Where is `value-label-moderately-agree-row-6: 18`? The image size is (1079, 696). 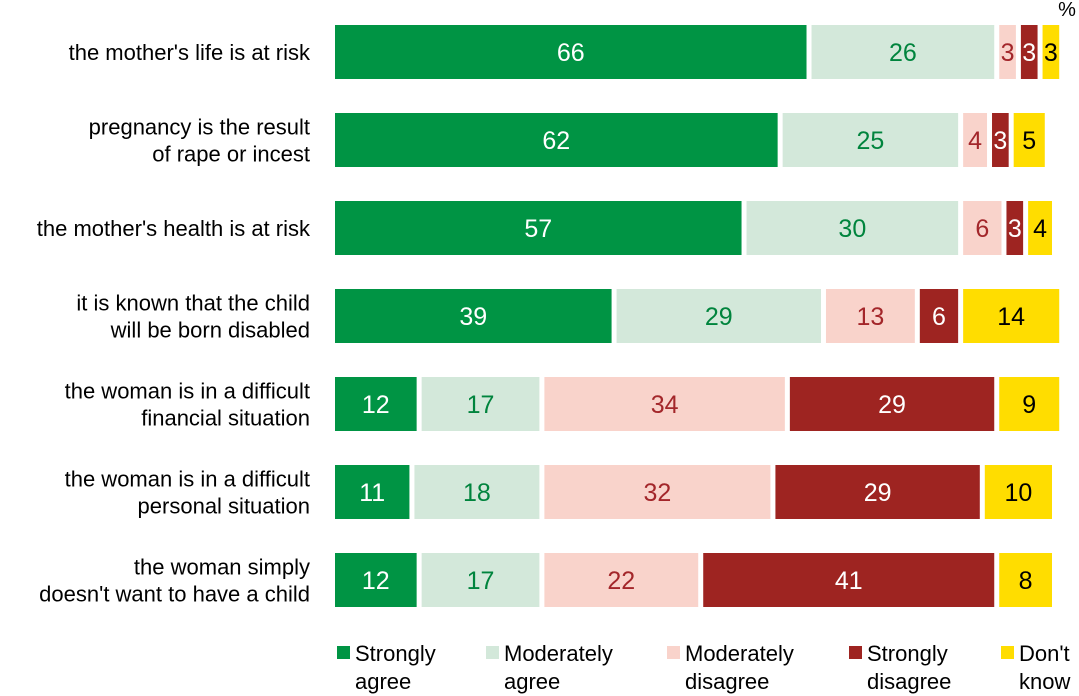 value-label-moderately-agree-row-6: 18 is located at coordinates (477, 493).